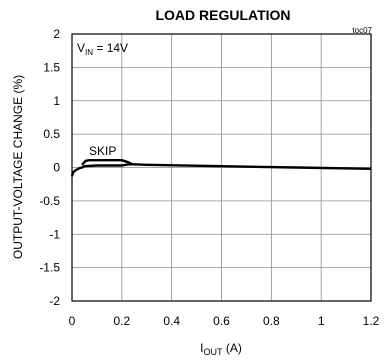  I want to click on y-axis-label: OUTPUT-VOLTAGE CHANGE (%), so click(18, 167).